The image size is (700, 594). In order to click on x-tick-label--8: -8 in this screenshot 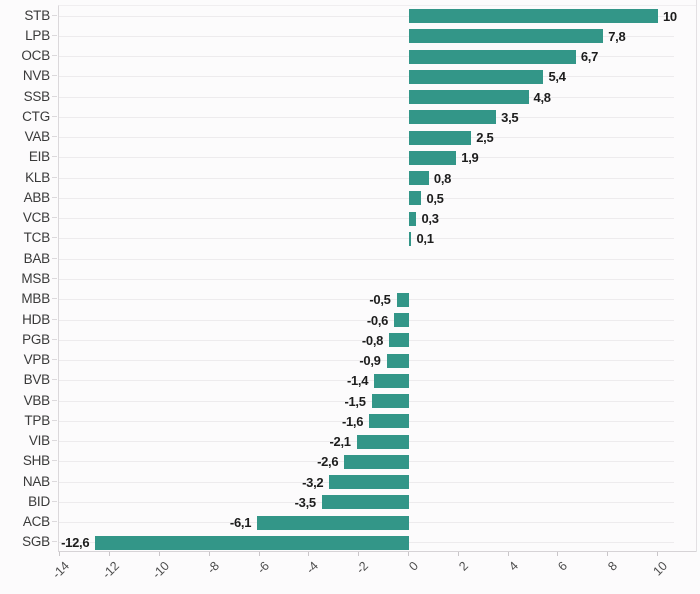, I will do `click(213, 568)`.